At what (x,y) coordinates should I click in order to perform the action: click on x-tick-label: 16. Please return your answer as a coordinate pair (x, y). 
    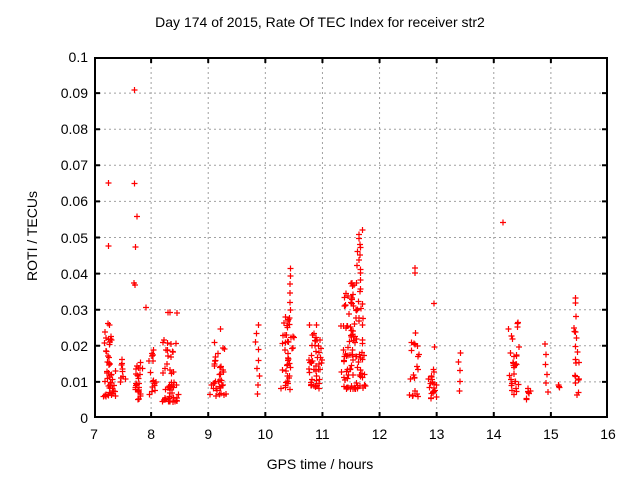
    Looking at the image, I should click on (608, 434).